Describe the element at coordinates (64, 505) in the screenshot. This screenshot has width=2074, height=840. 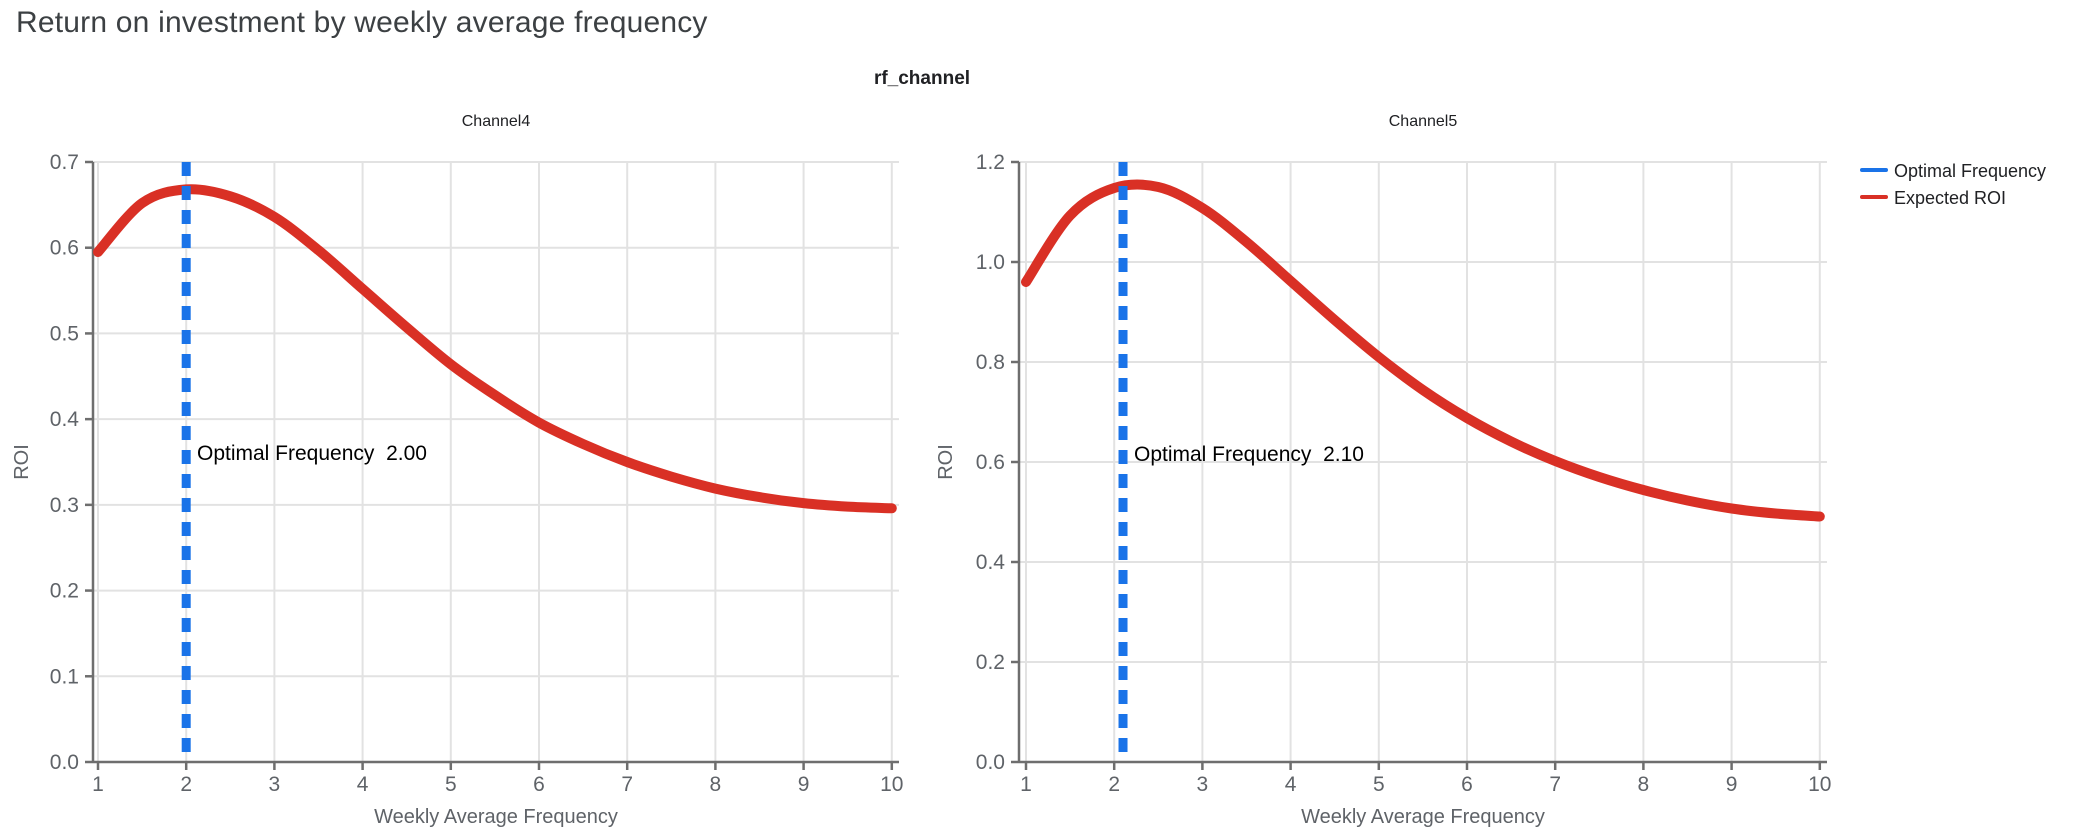
I see `y-tick-label: 0.3` at that location.